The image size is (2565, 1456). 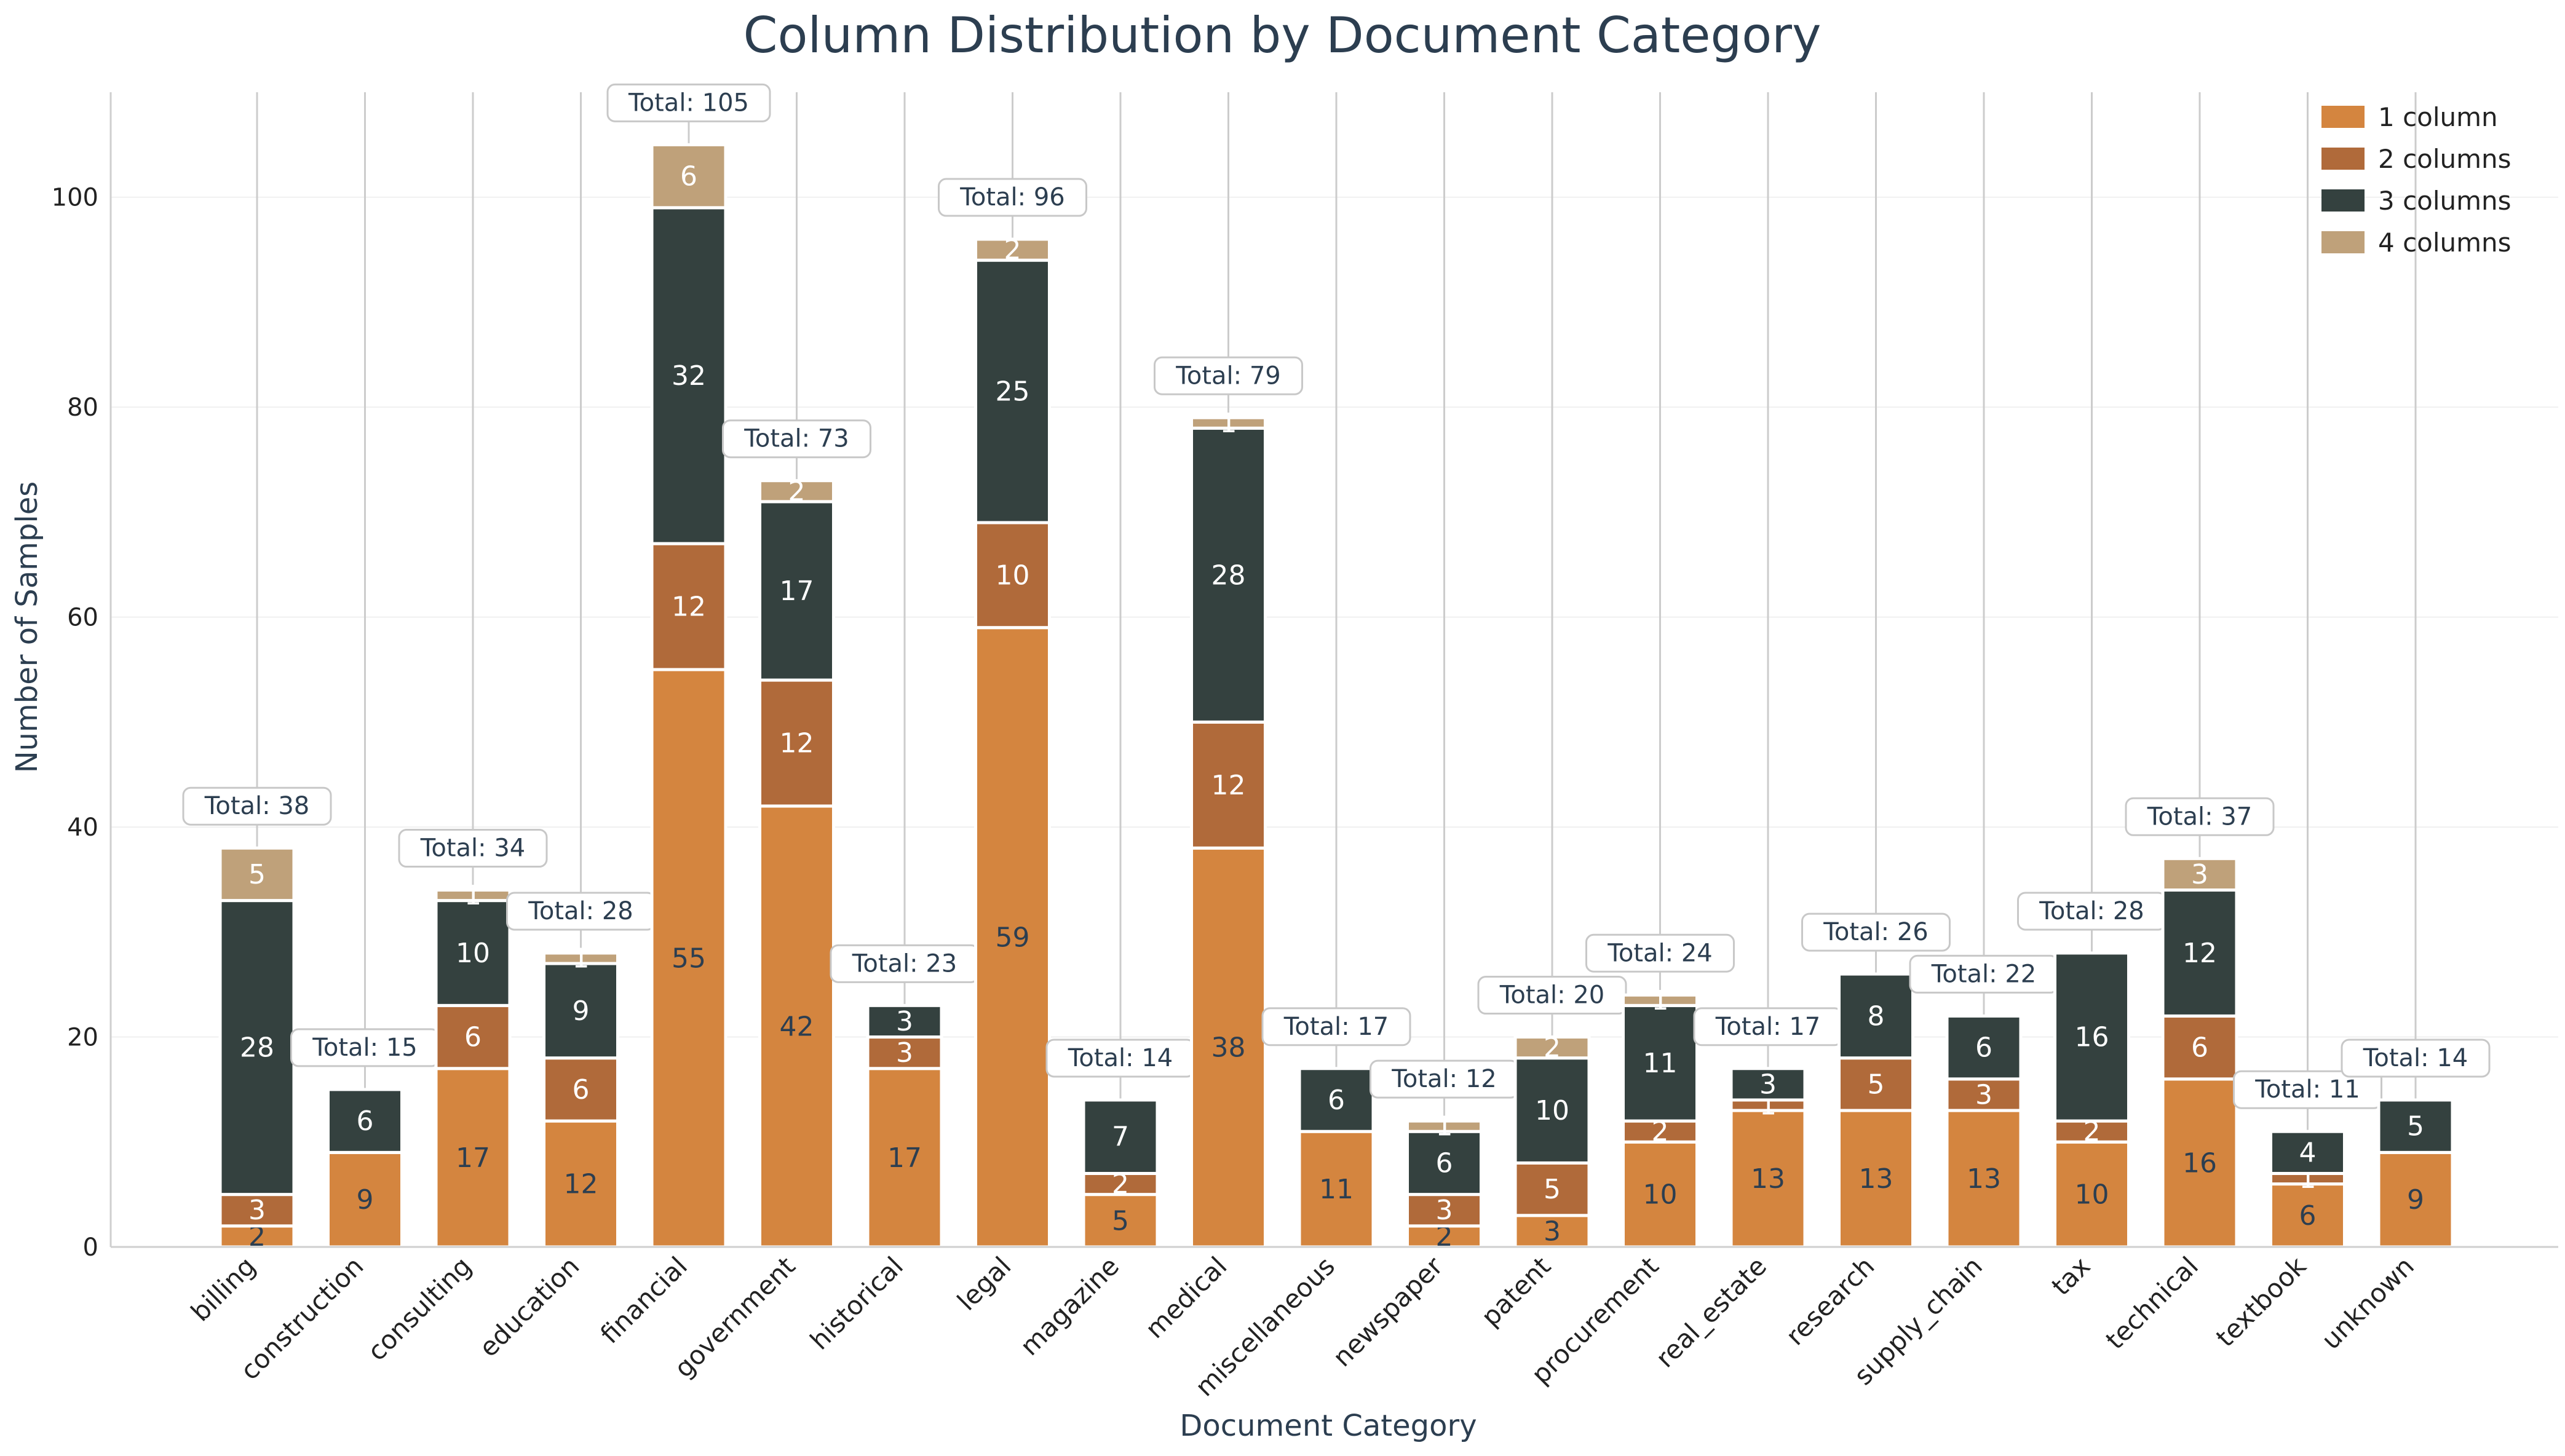 I want to click on legend: 1 column 2 columns 3 columns 4 columns, so click(x=2416, y=180).